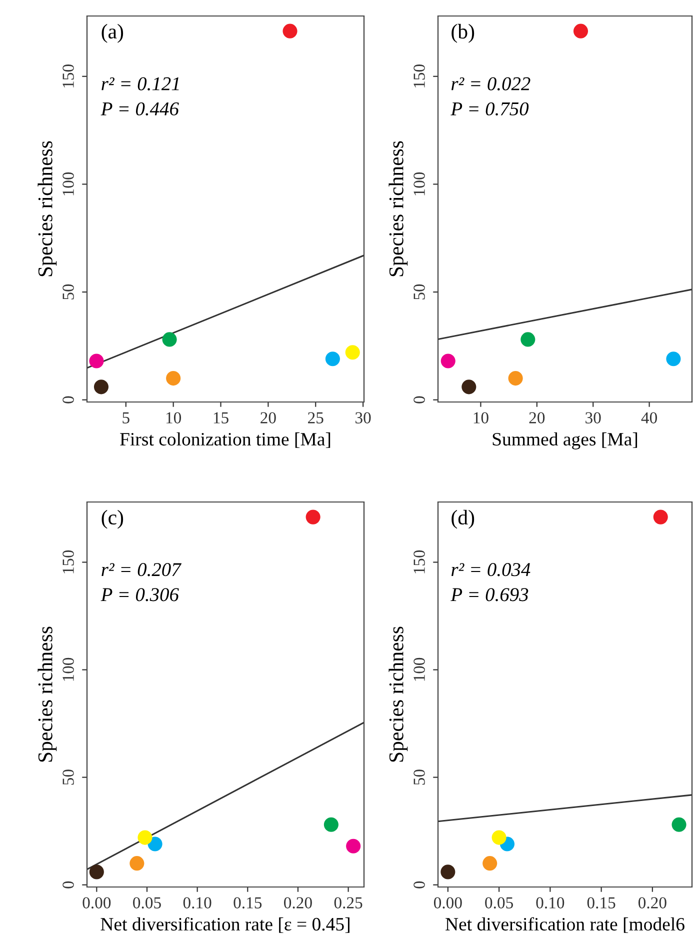 Image resolution: width=695 pixels, height=946 pixels. Describe the element at coordinates (463, 33) in the screenshot. I see `annotation: (b)` at that location.